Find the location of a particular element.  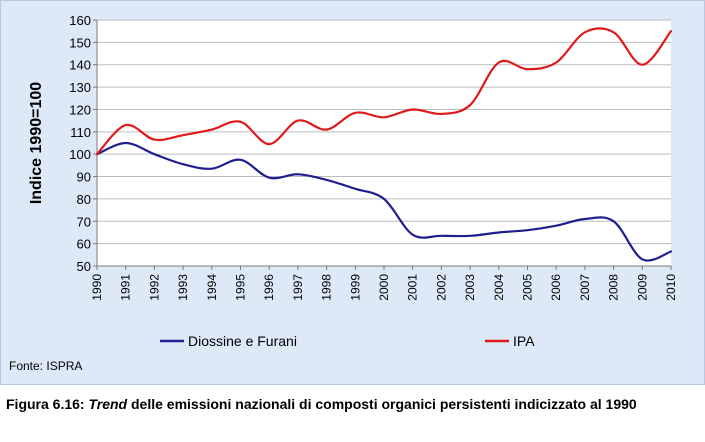

source-note: Fonte: ISPRA is located at coordinates (46, 366).